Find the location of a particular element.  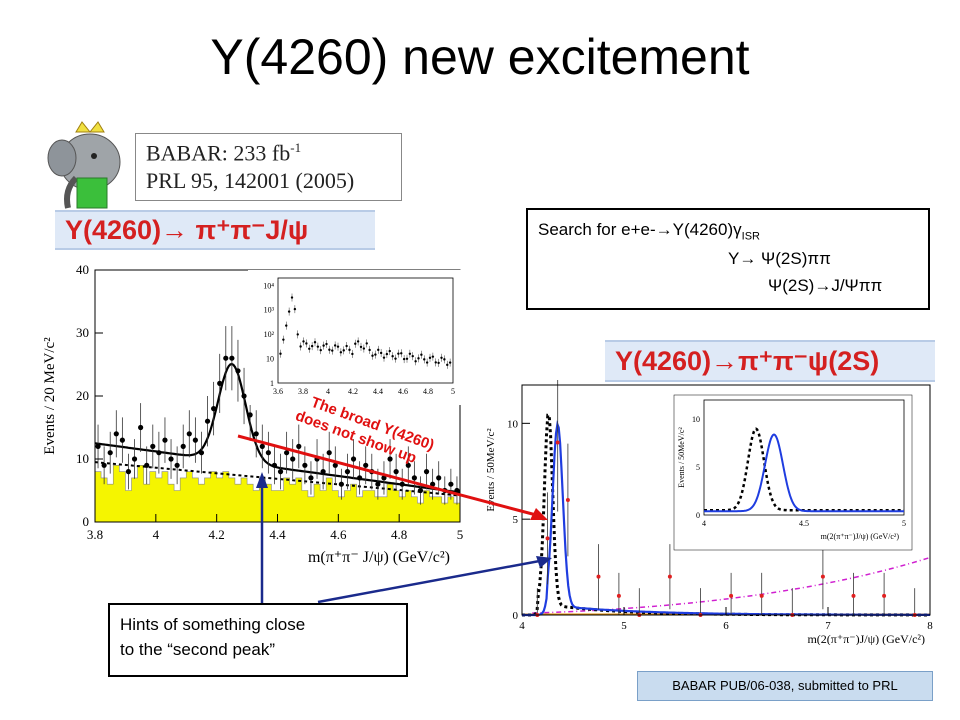

inset-x-tick-label: 4.4 is located at coordinates (378, 391).